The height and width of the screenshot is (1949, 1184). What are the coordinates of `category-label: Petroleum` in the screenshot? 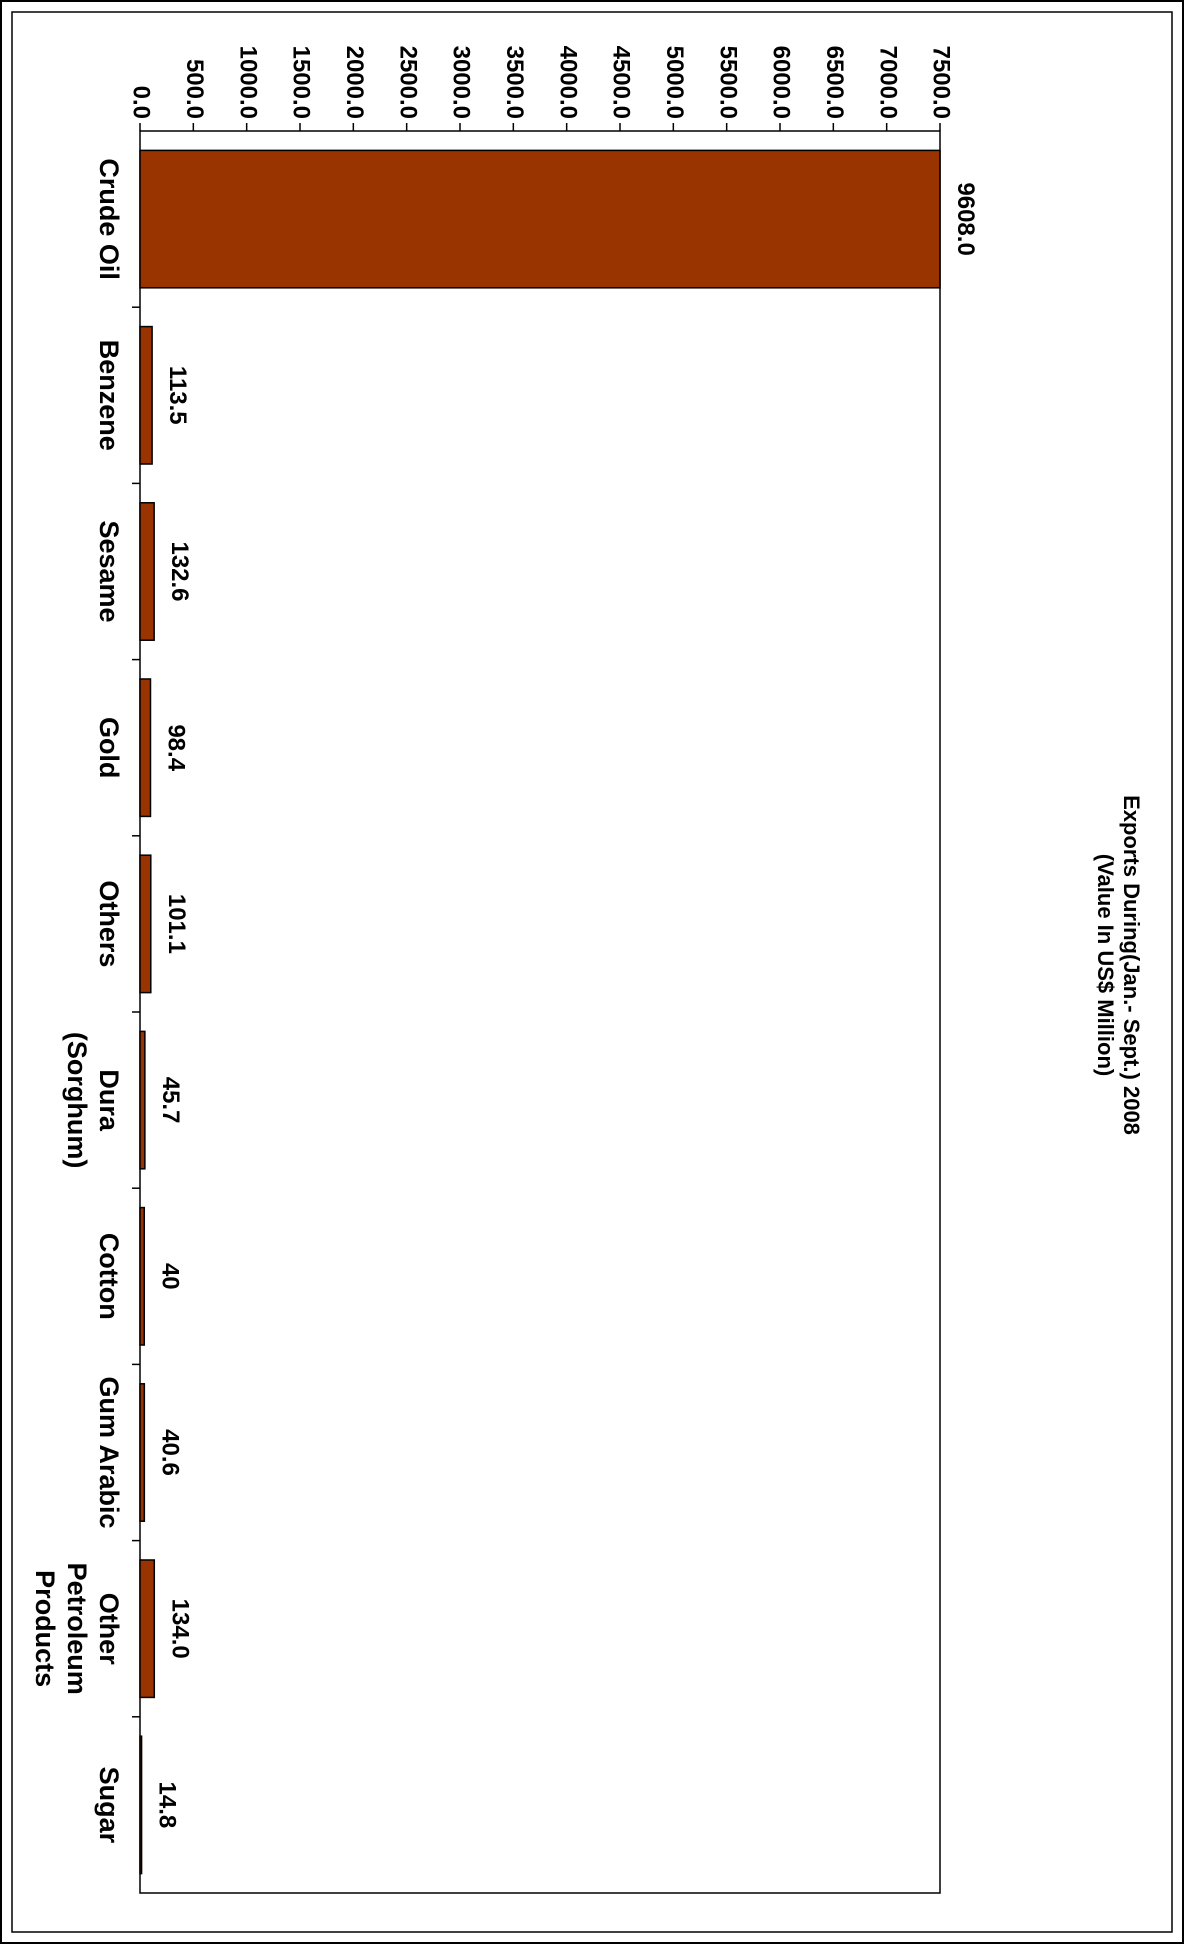 It's located at (77, 1629).